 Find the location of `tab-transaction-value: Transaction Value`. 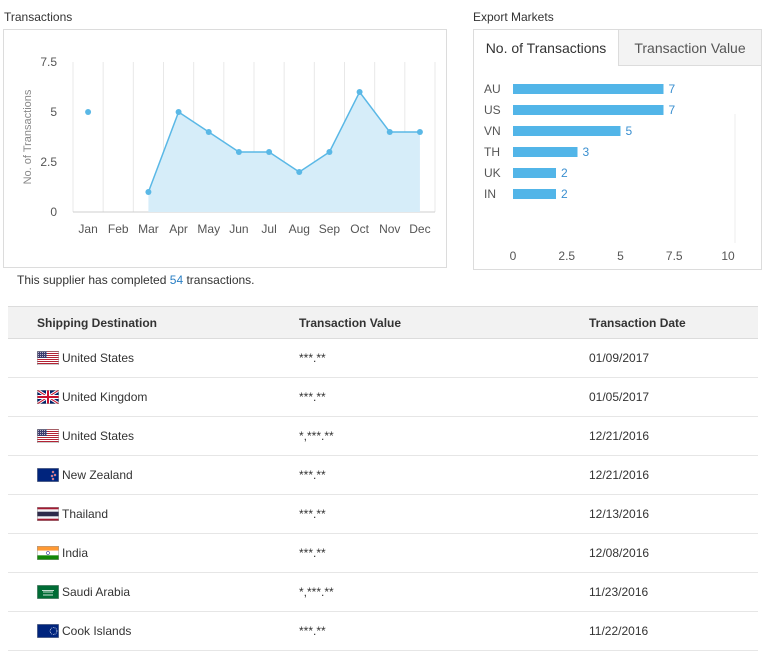

tab-transaction-value: Transaction Value is located at coordinates (690, 48).